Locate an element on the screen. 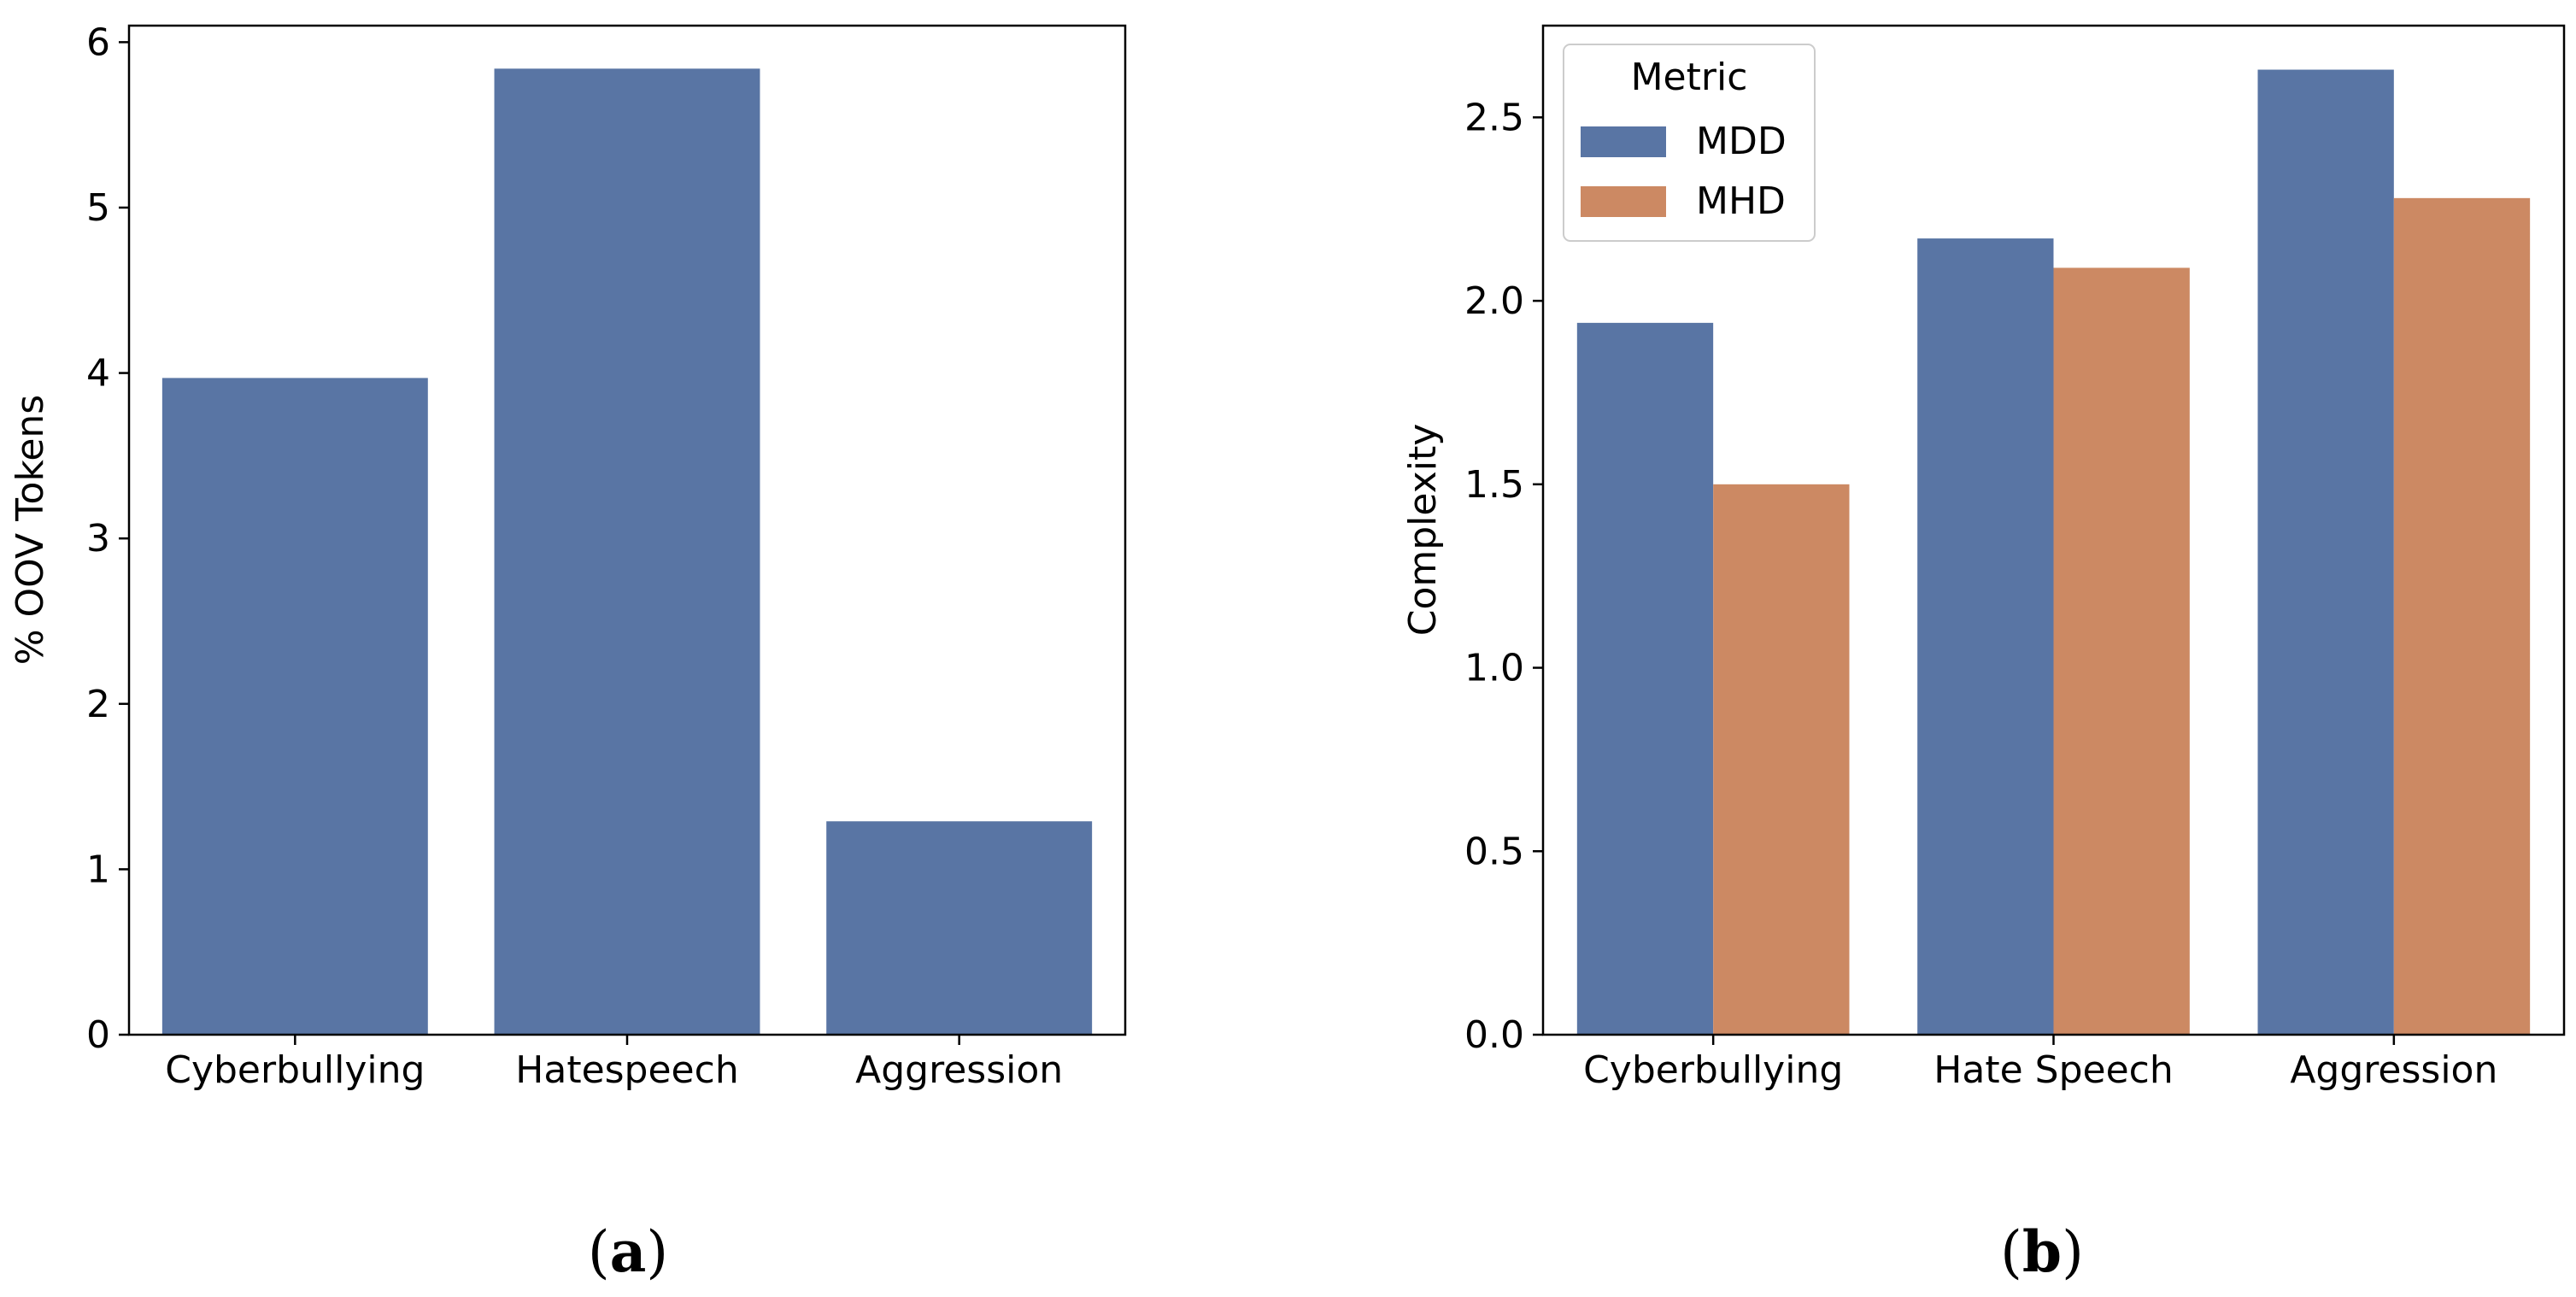 The width and height of the screenshot is (2576, 1297). panel-b-x-axis: Cyberbullying Hate Speech Aggression is located at coordinates (2040, 1063).